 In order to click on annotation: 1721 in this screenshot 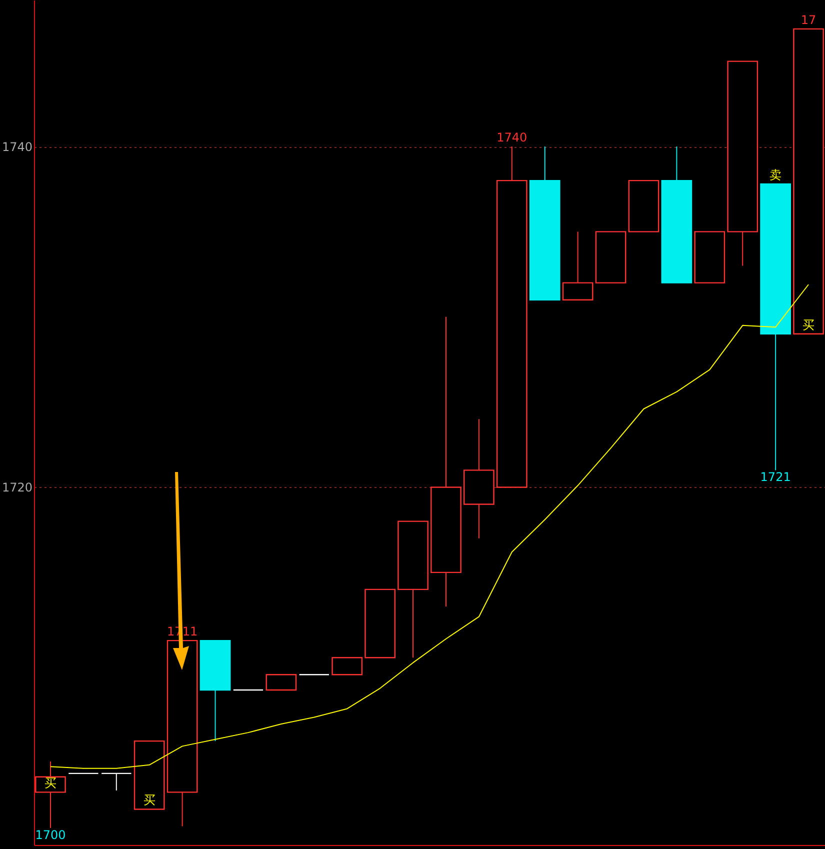, I will do `click(775, 477)`.